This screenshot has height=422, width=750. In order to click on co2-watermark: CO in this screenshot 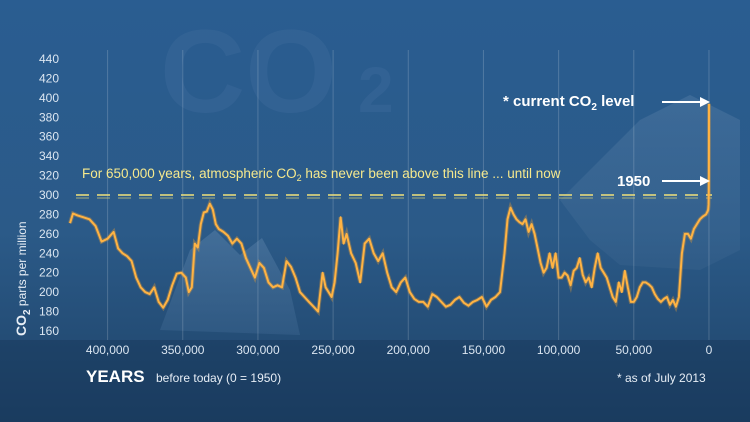, I will do `click(248, 72)`.